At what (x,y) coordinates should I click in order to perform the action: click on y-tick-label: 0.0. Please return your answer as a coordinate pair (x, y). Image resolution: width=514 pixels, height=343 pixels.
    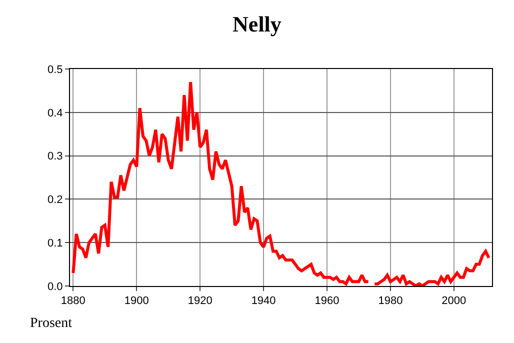
    Looking at the image, I should click on (55, 286).